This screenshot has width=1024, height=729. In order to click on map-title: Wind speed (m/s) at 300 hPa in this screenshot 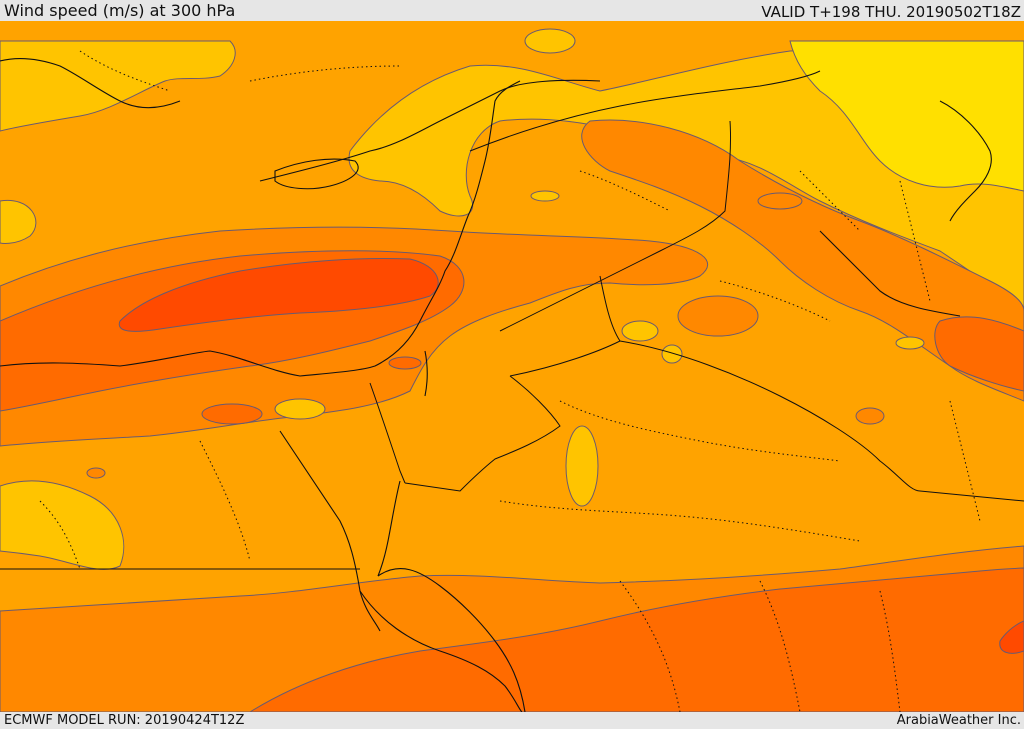, I will do `click(120, 10)`.